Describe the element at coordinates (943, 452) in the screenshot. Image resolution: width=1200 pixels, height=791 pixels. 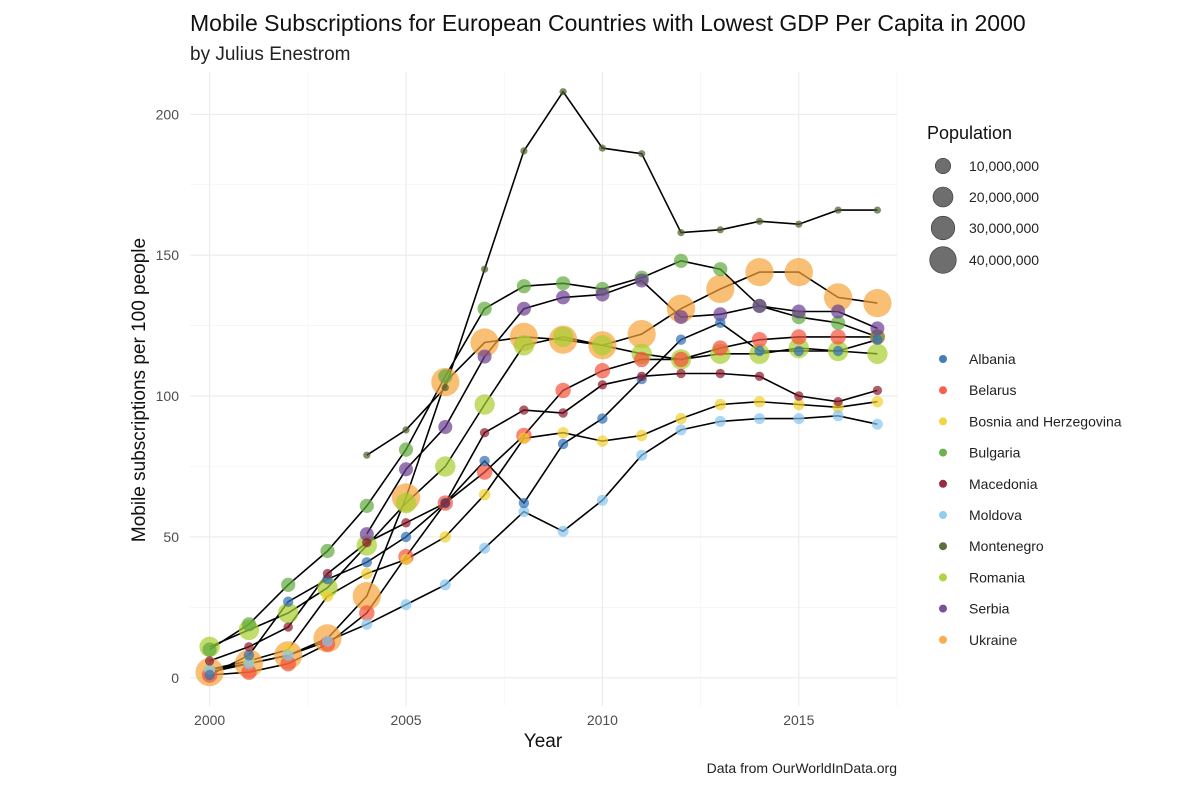
I see `legend-key-bulgaria` at that location.